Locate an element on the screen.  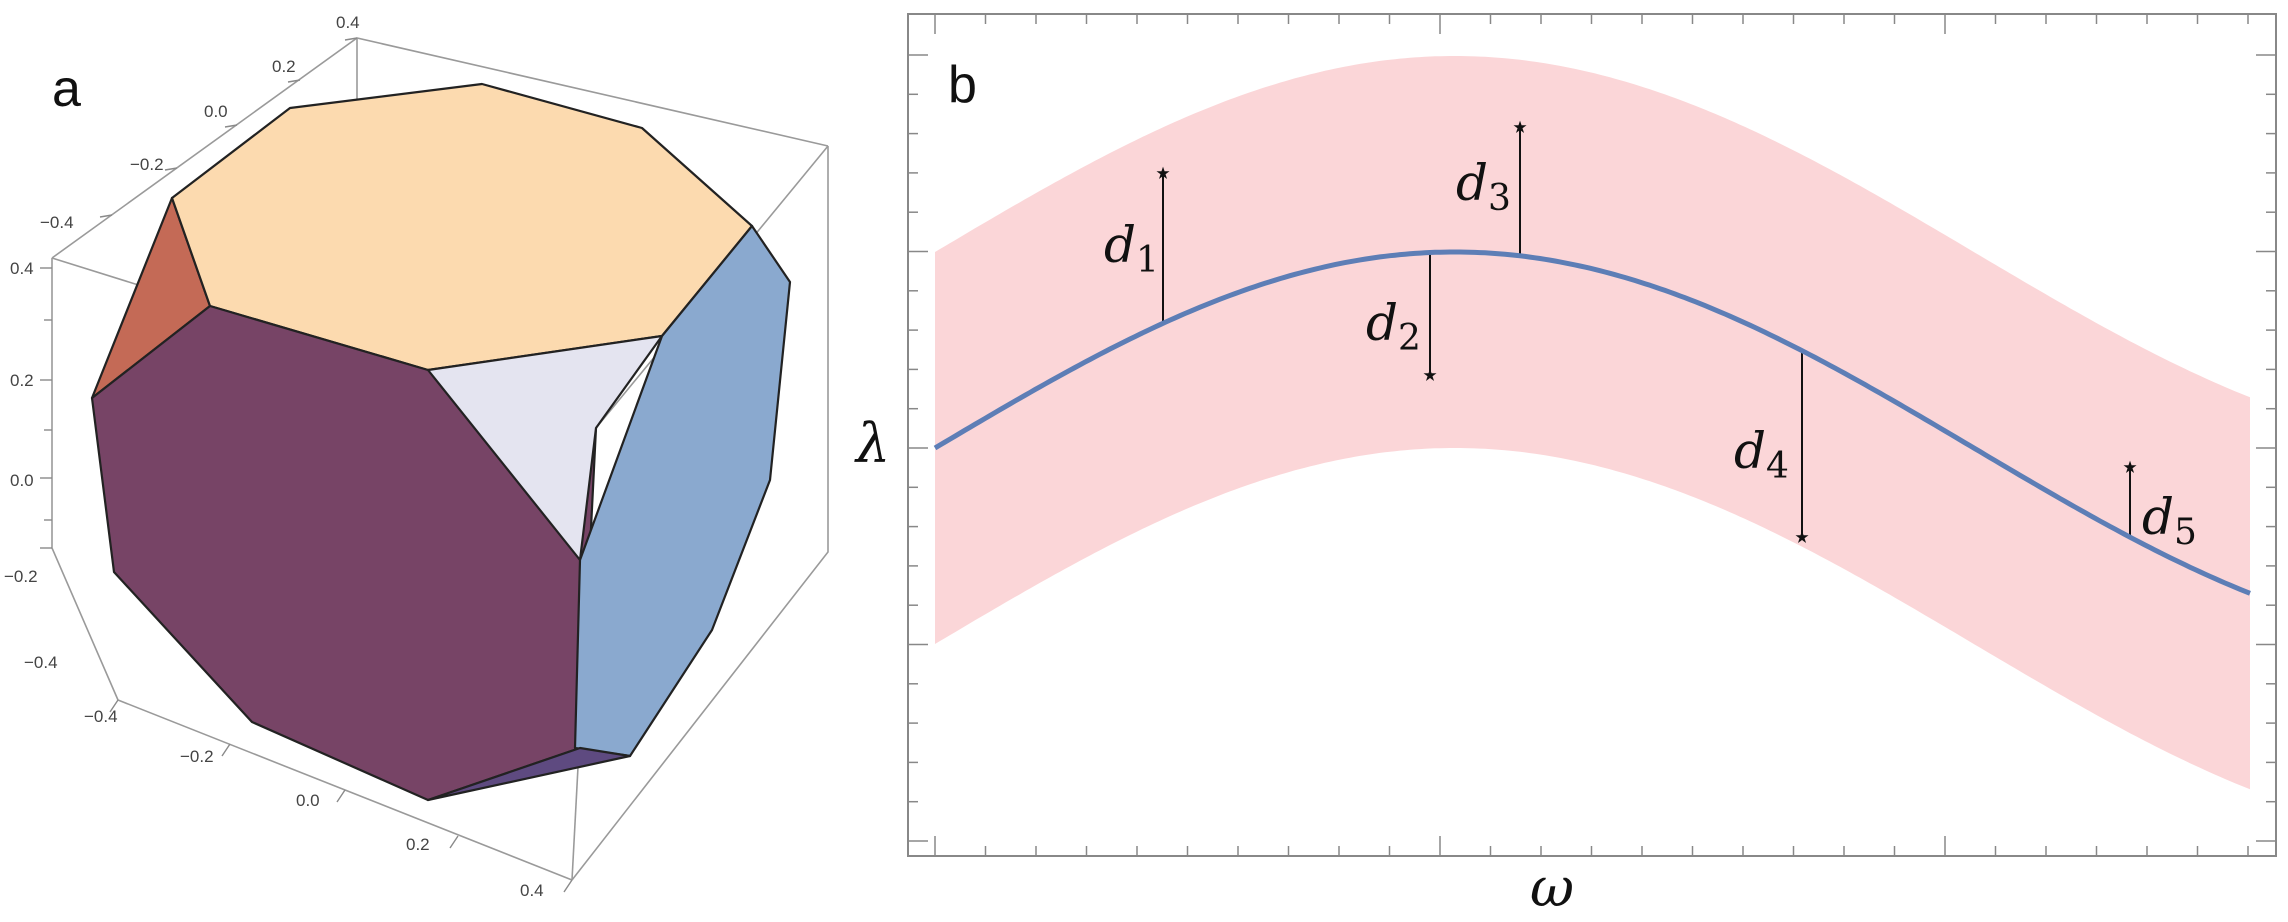
data-point-1: ⋆ is located at coordinates (1162, 173).